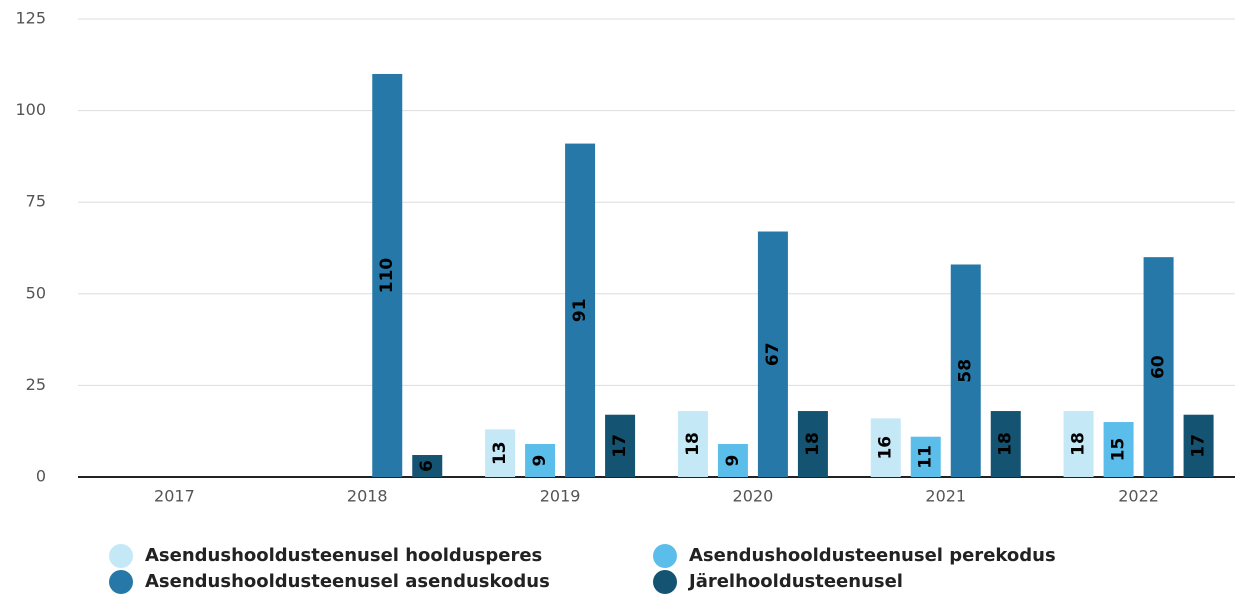 This screenshot has height=594, width=1250. What do you see at coordinates (872, 555) in the screenshot?
I see `legend-label: Asendushooldusteenusel perekodus` at bounding box center [872, 555].